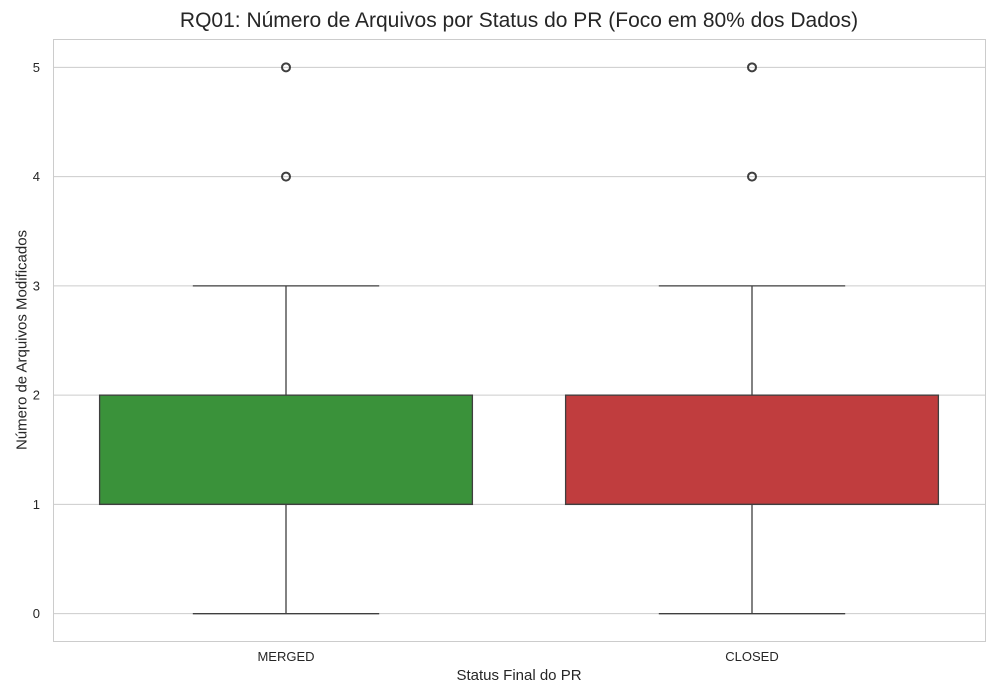 The width and height of the screenshot is (1000, 700). Describe the element at coordinates (285, 656) in the screenshot. I see `x-tick-label: MERGED` at that location.